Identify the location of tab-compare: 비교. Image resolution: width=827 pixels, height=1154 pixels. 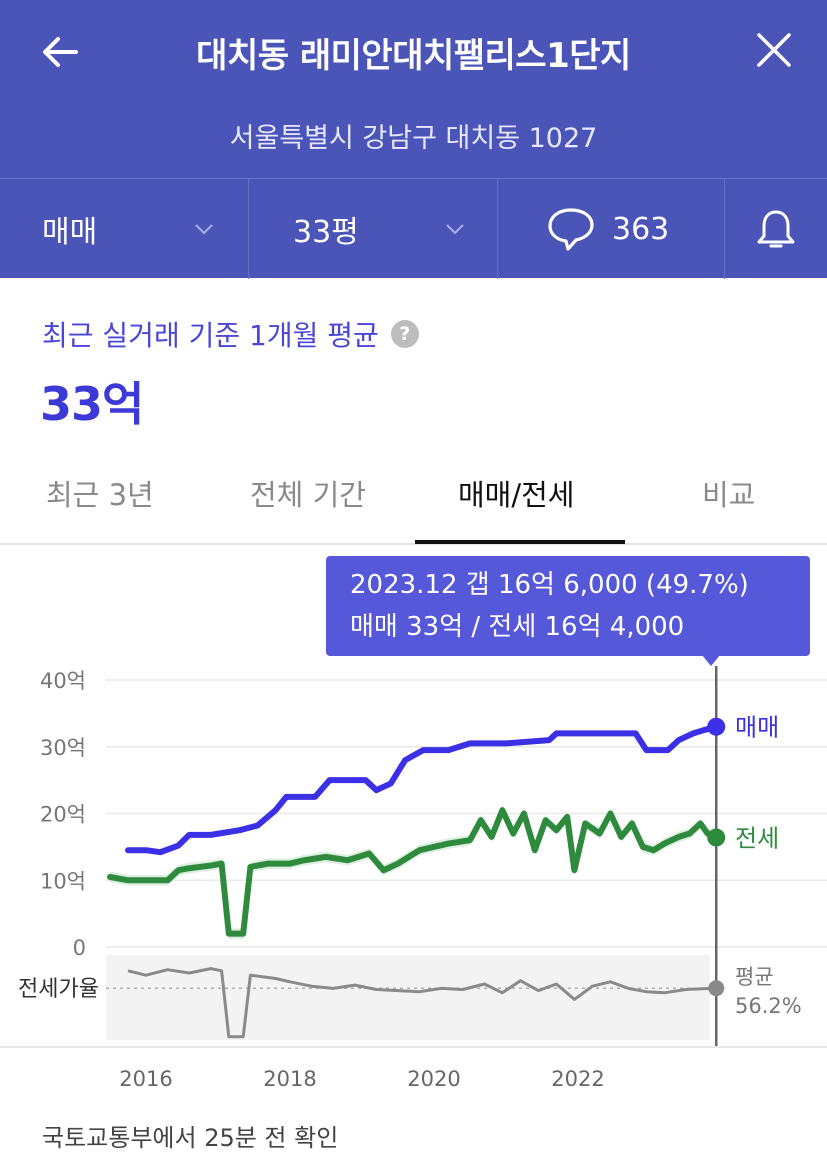
(729, 495).